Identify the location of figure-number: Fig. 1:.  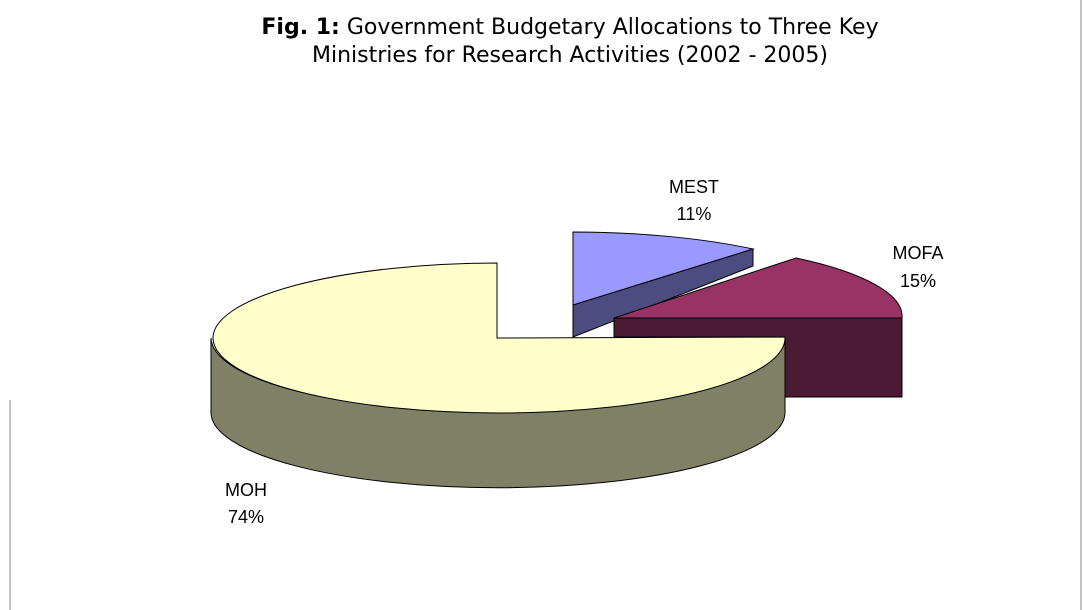
(300, 27).